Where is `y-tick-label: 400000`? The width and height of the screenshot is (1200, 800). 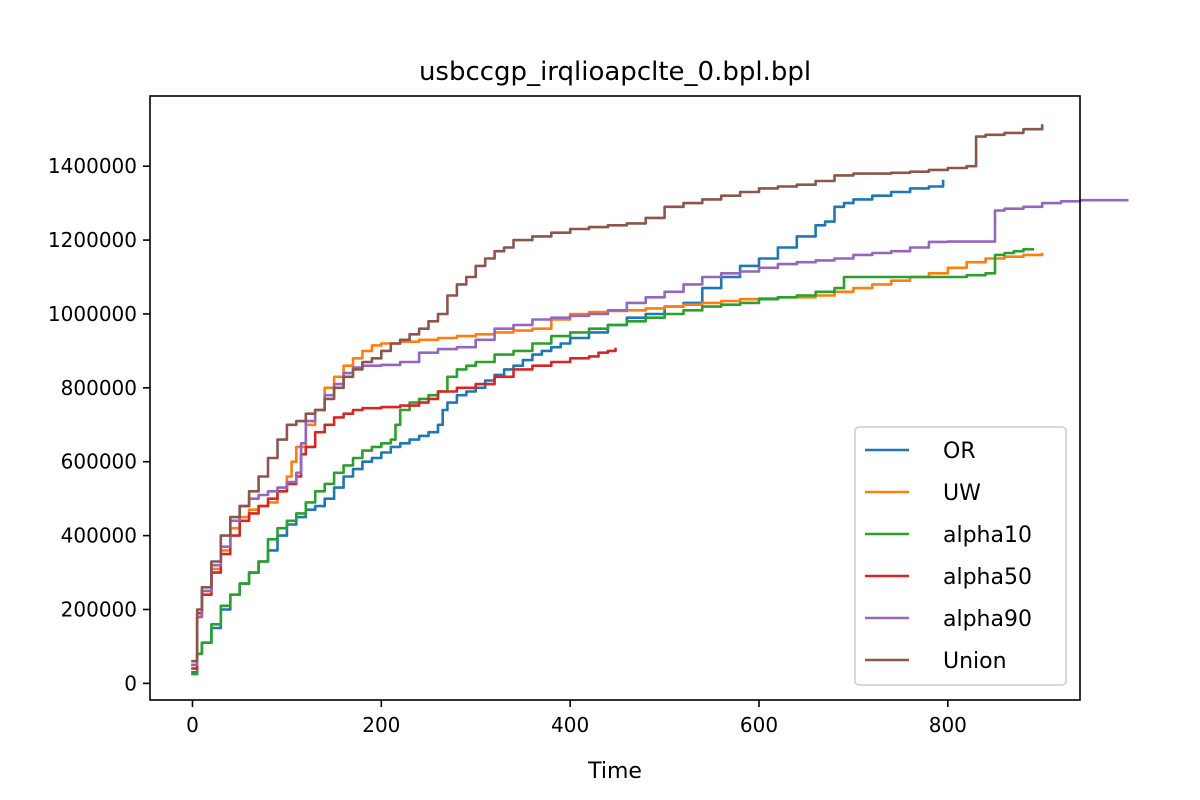 y-tick-label: 400000 is located at coordinates (99, 536).